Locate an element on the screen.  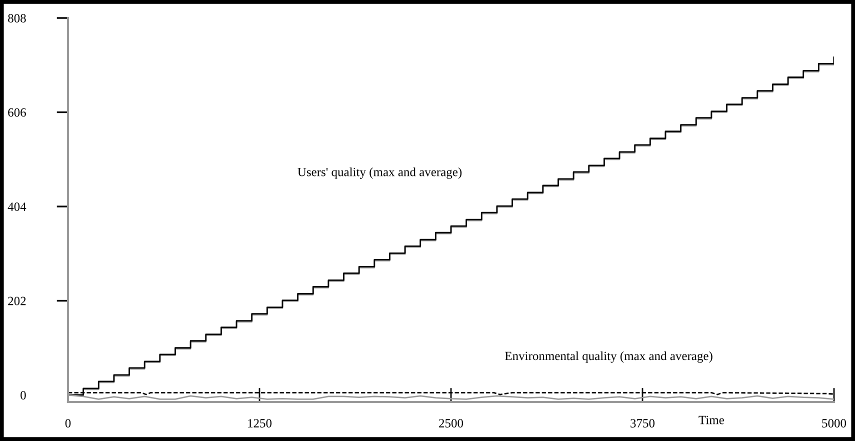
x-axis-title: Time is located at coordinates (711, 420).